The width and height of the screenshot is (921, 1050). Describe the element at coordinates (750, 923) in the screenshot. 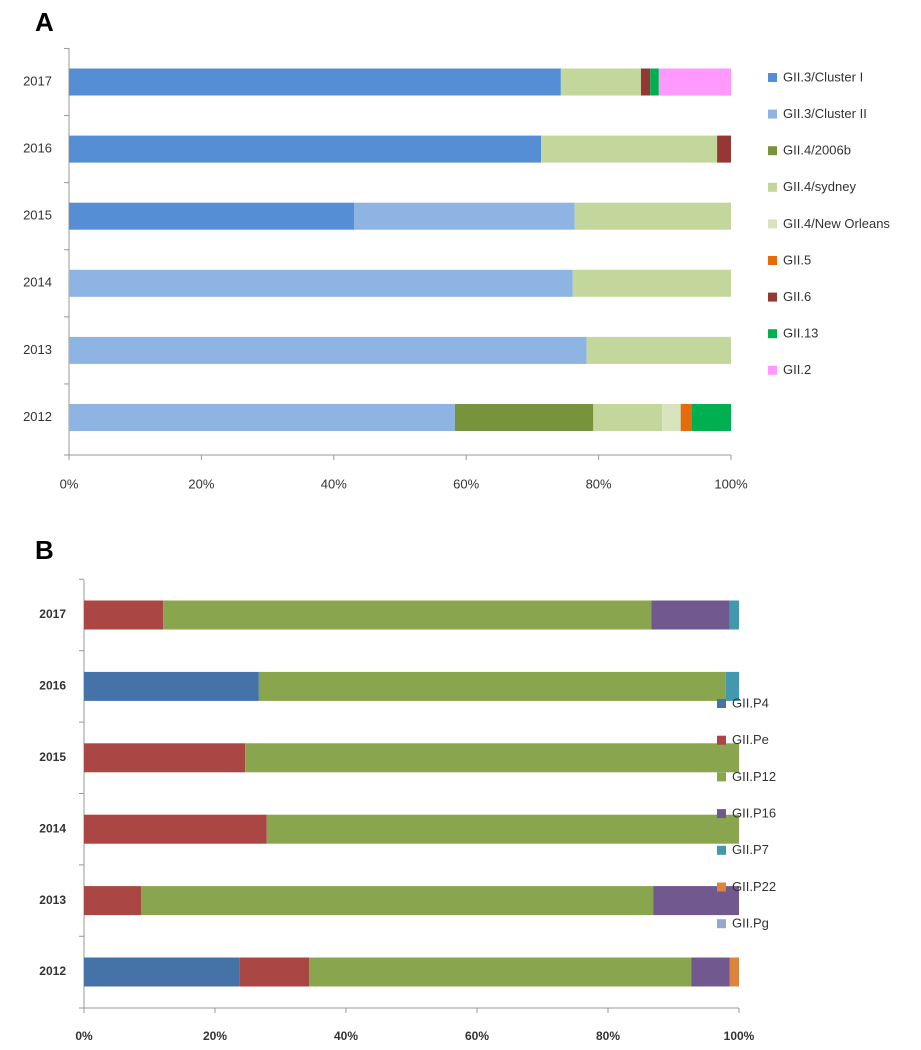

I see `legend-label: GII.Pg` at that location.